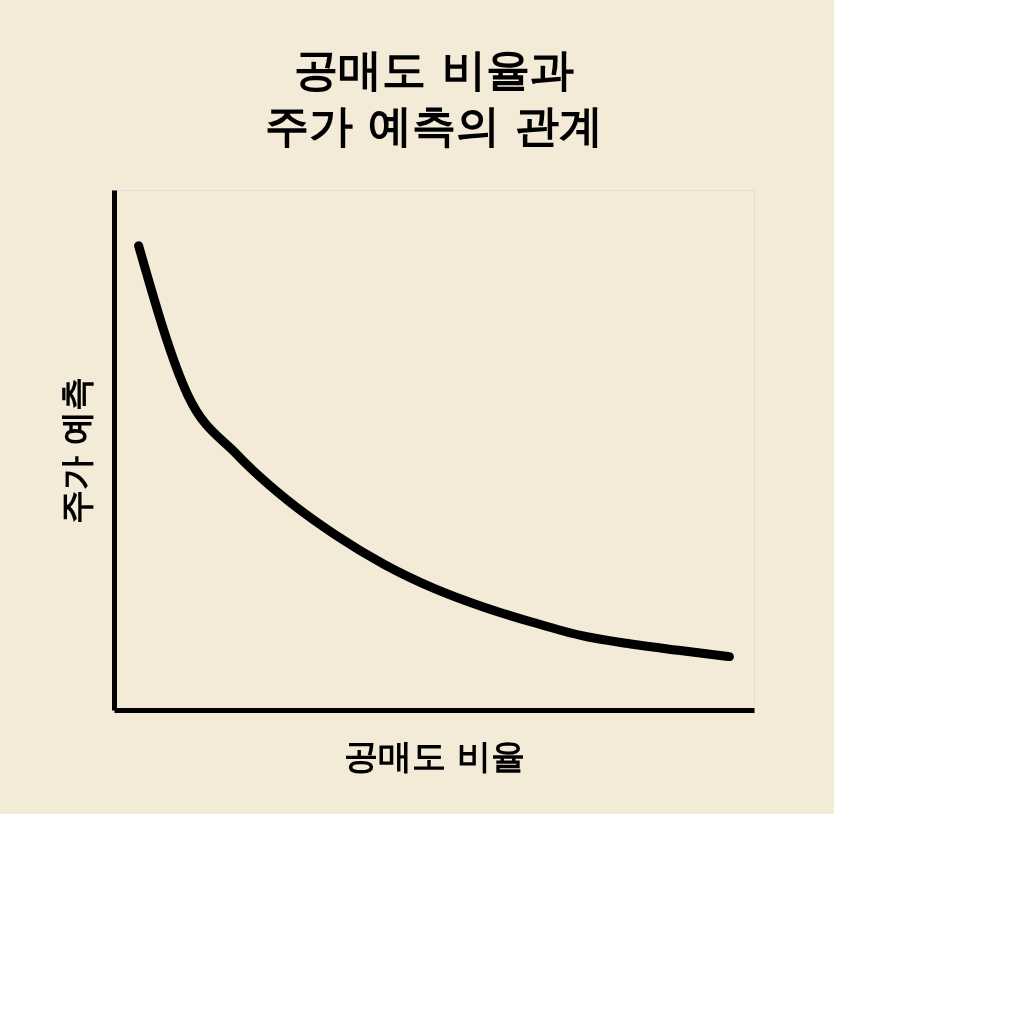  I want to click on x-axis-title: 공매도 비율, so click(434, 755).